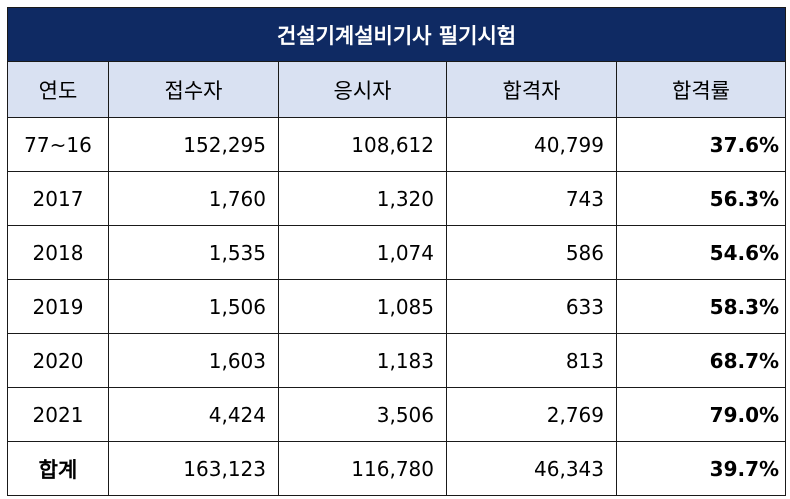 This screenshot has width=790, height=499. I want to click on cell-pass-rate: 56.3%, so click(701, 198).